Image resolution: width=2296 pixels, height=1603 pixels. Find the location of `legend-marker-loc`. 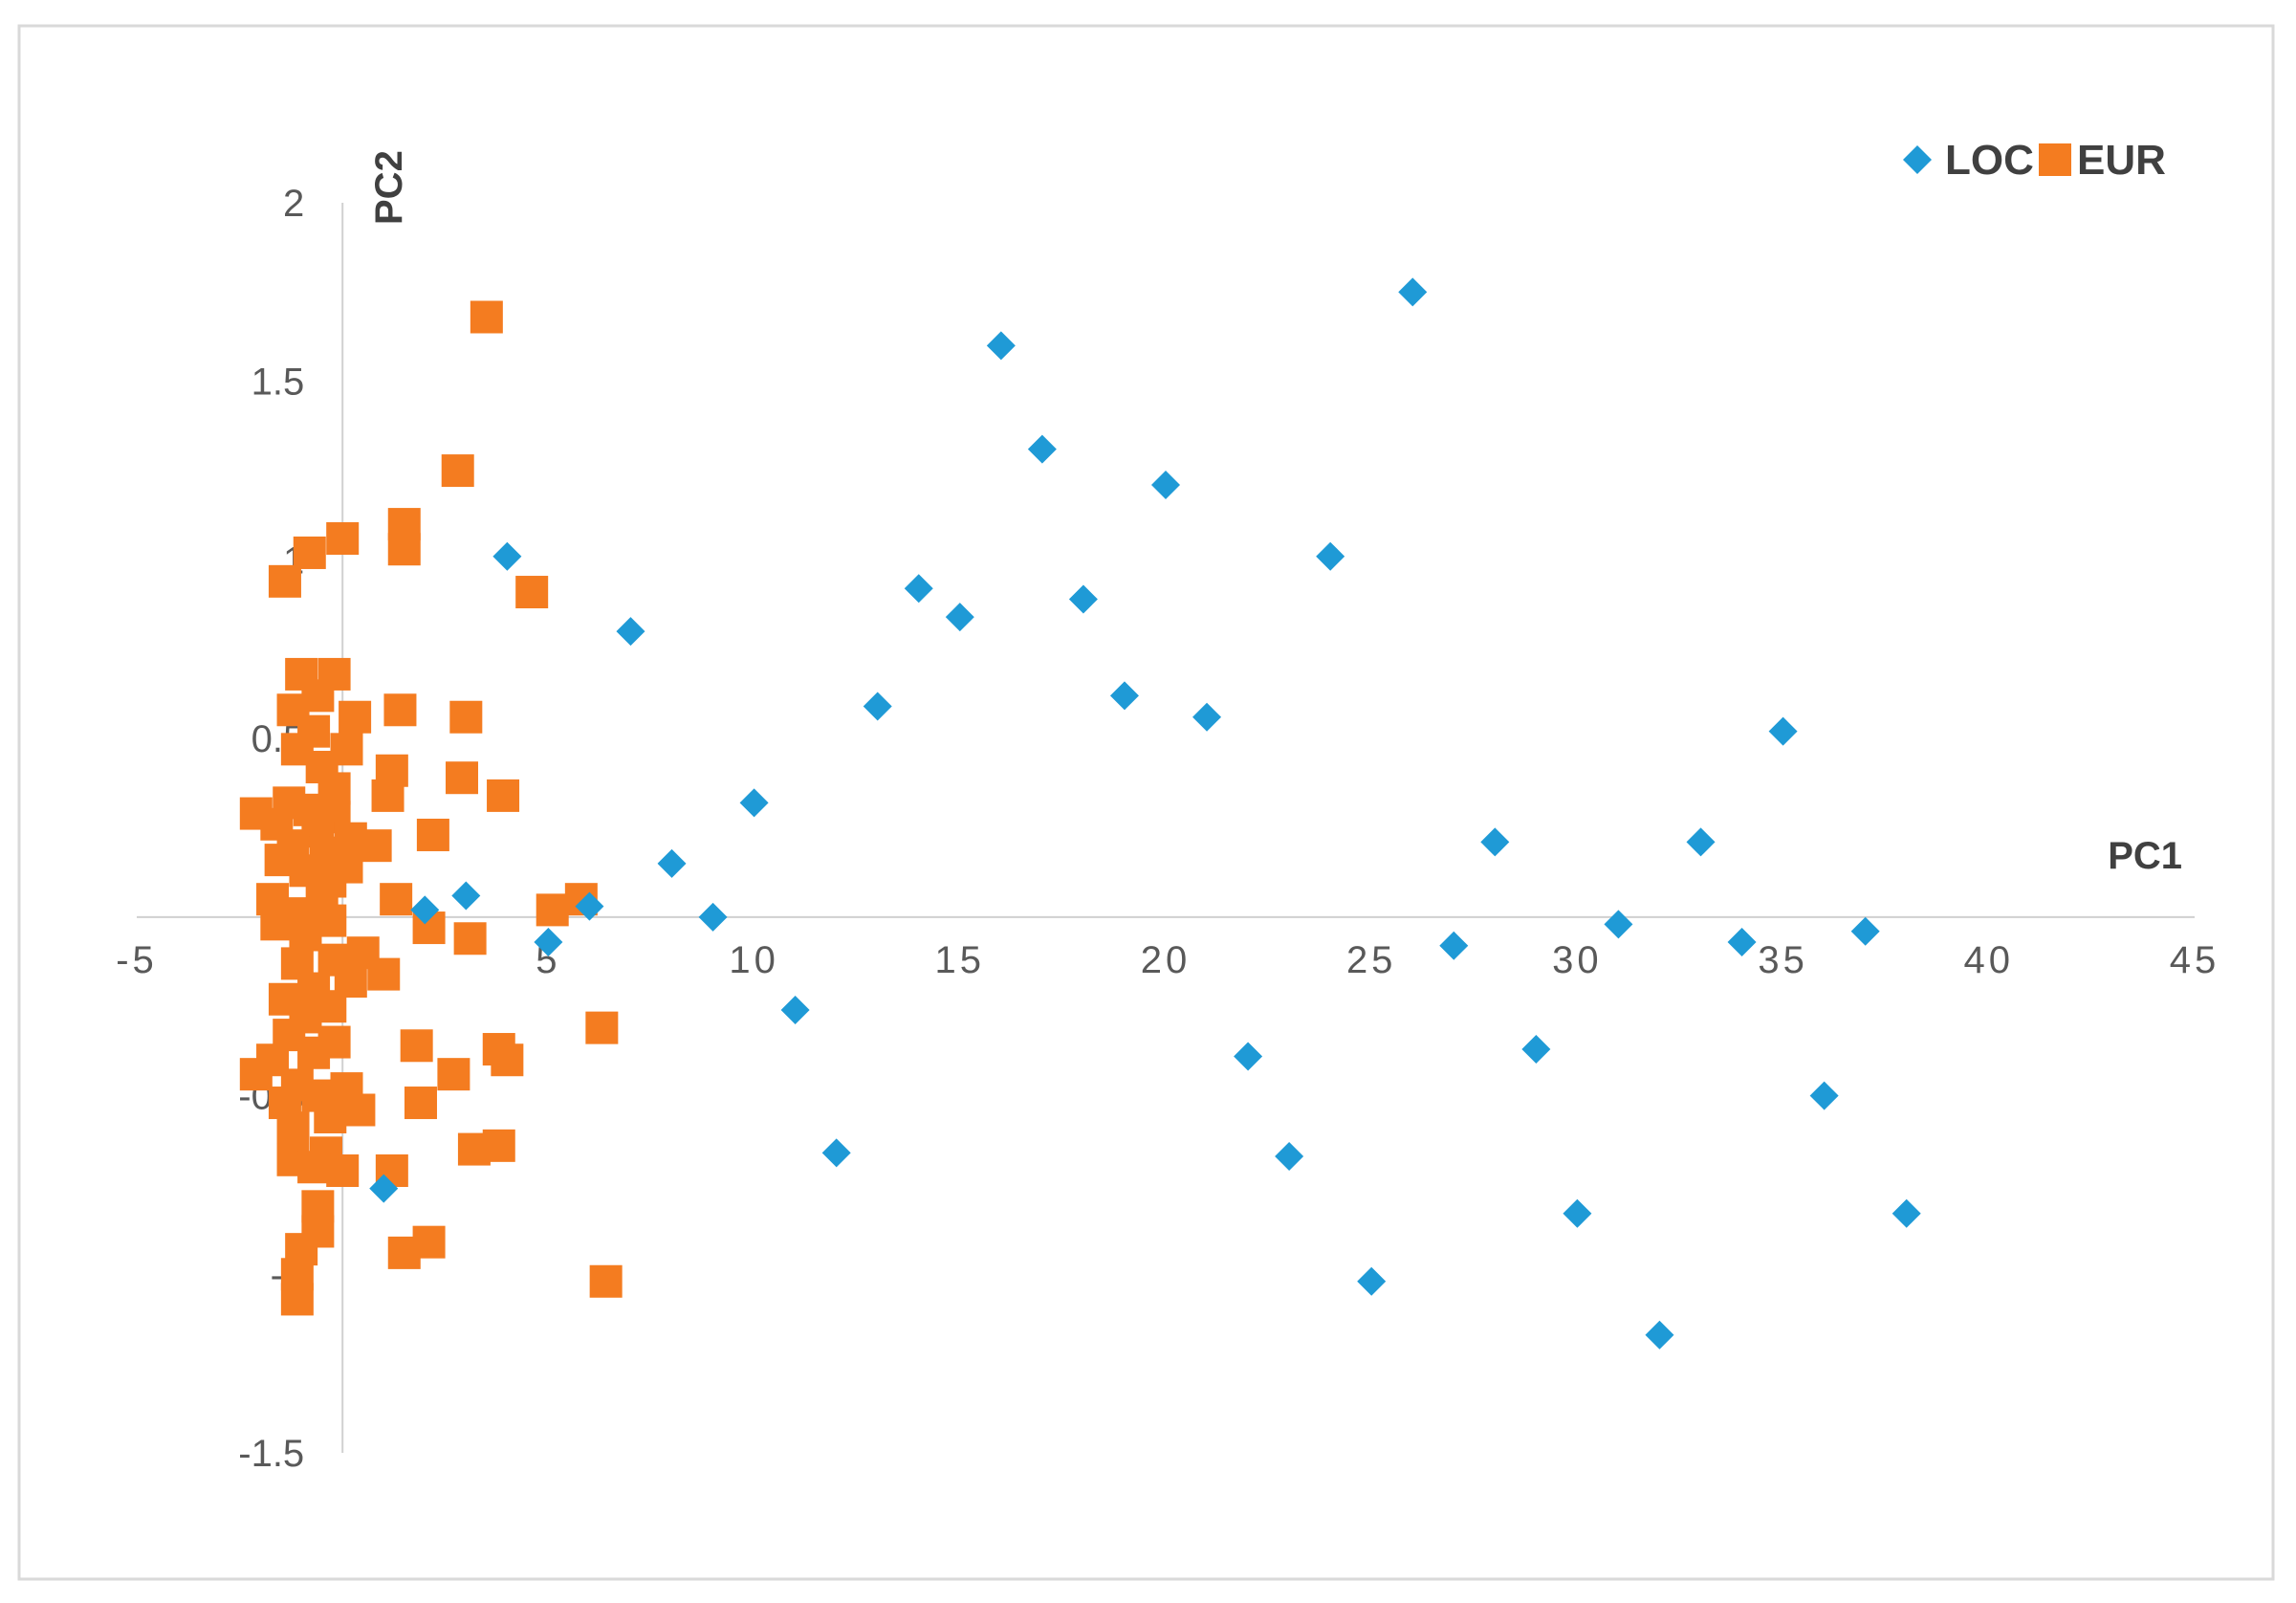

legend-marker-loc is located at coordinates (1917, 159).